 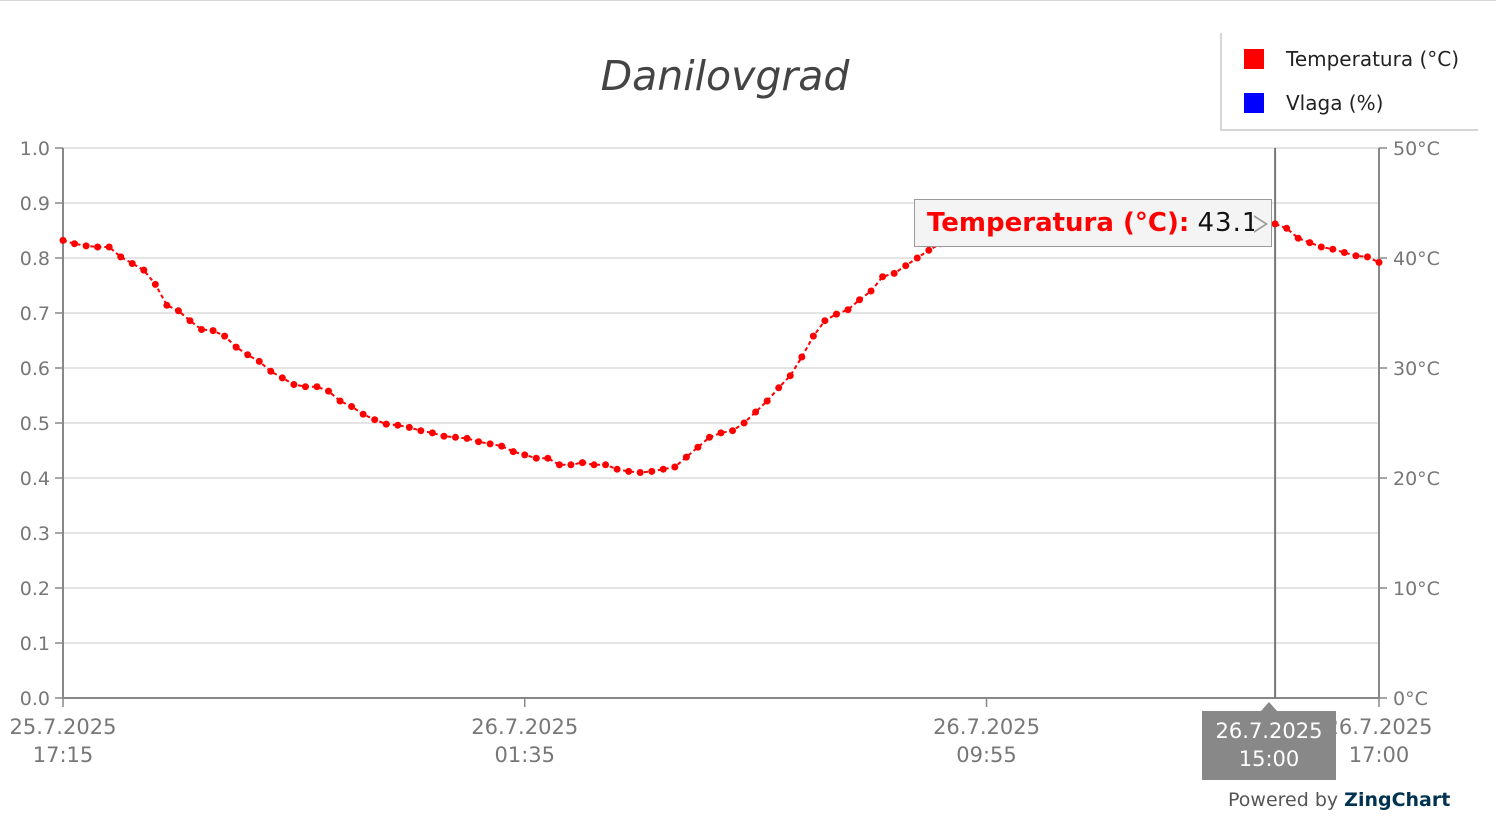 I want to click on crosshair-label: 26.7.2025 15:00, so click(x=1269, y=745).